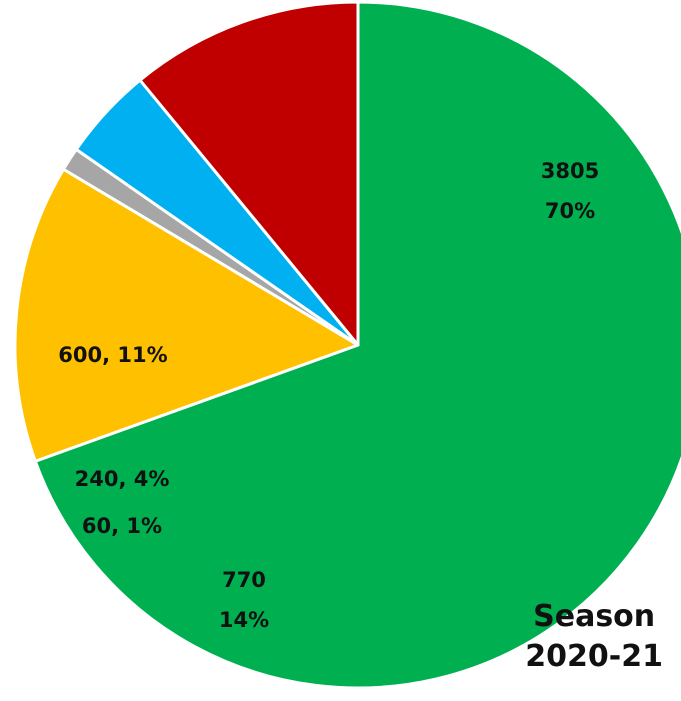 The image size is (681, 701). What do you see at coordinates (244, 620) in the screenshot?
I see `slice-label-line: 14%` at bounding box center [244, 620].